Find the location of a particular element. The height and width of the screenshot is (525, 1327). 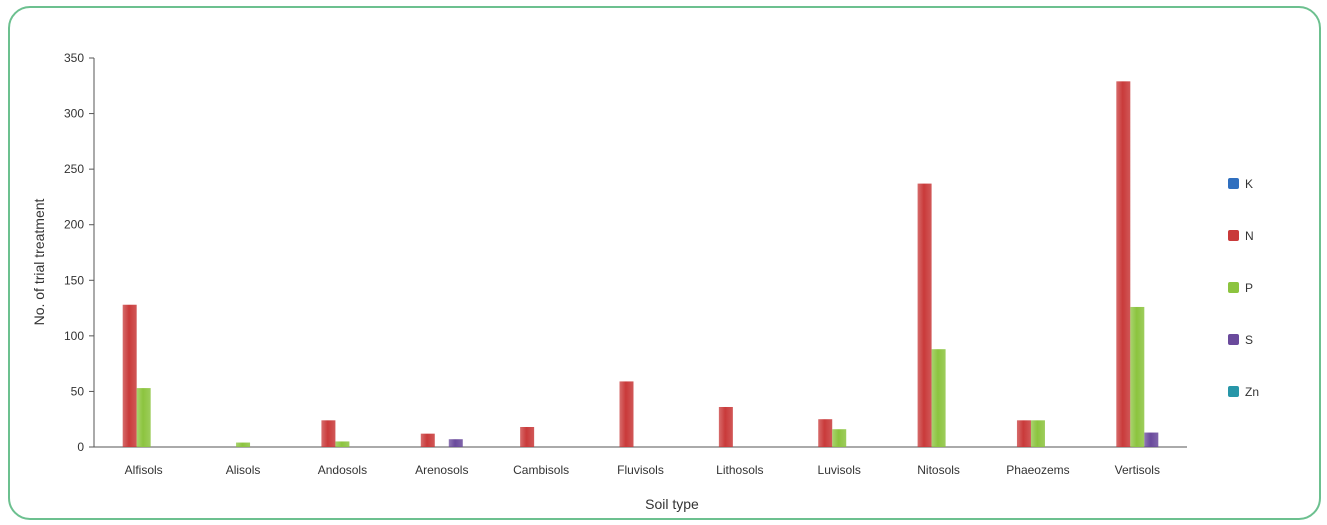

legend-swatch-k is located at coordinates (1233, 183).